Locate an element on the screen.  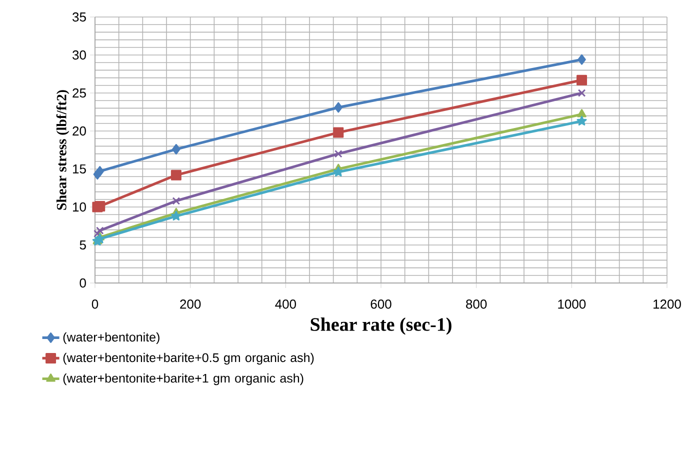
y-tick-label: 20 is located at coordinates (79, 131).